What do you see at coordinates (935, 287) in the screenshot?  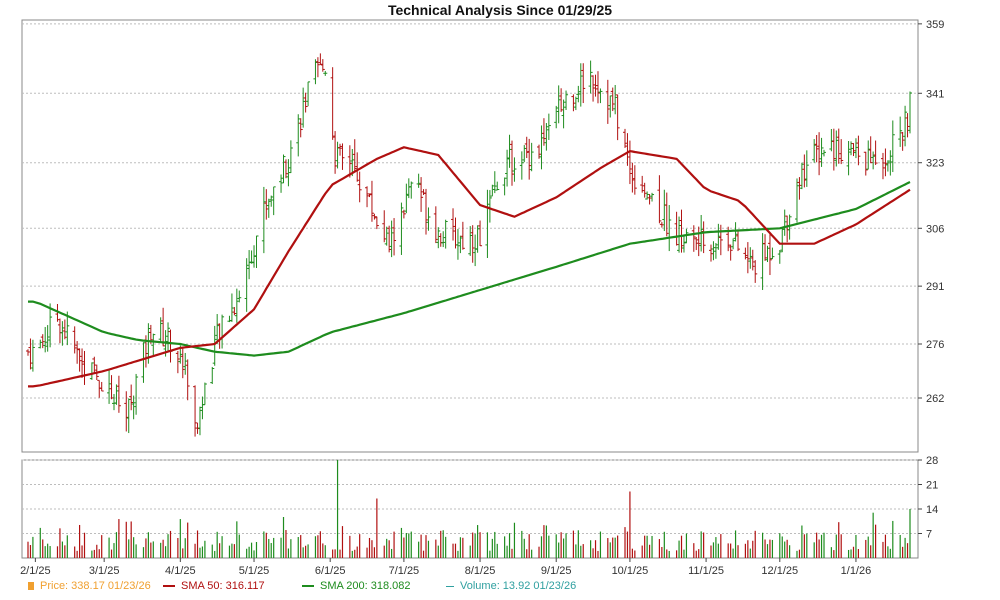 I see `price-tick-label: 291` at bounding box center [935, 287].